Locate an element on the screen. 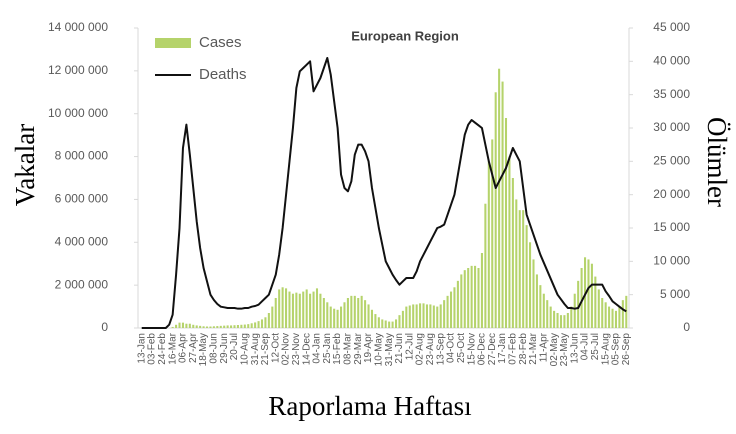 This screenshot has width=736, height=434. x-tick-label: 18-May is located at coordinates (203, 349).